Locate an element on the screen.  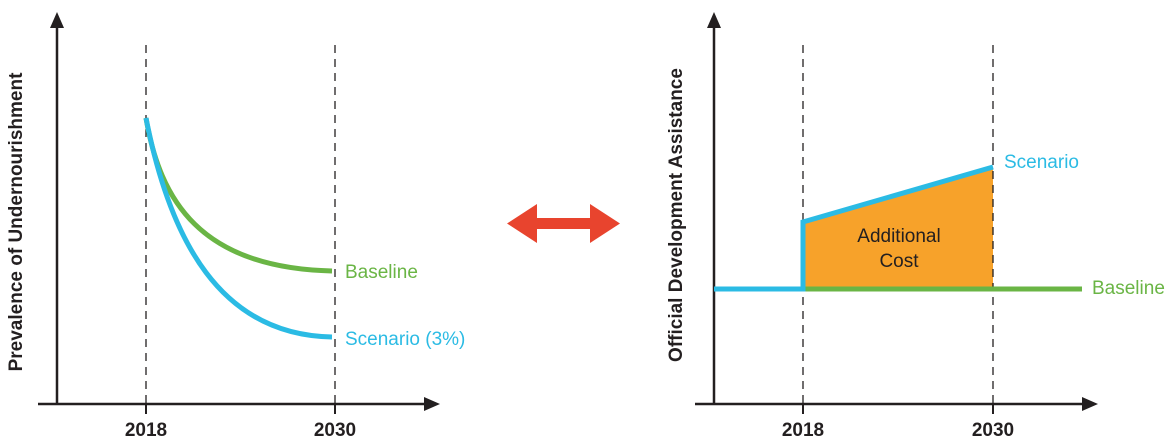
right-scenario-label: Scenario is located at coordinates (1041, 162).